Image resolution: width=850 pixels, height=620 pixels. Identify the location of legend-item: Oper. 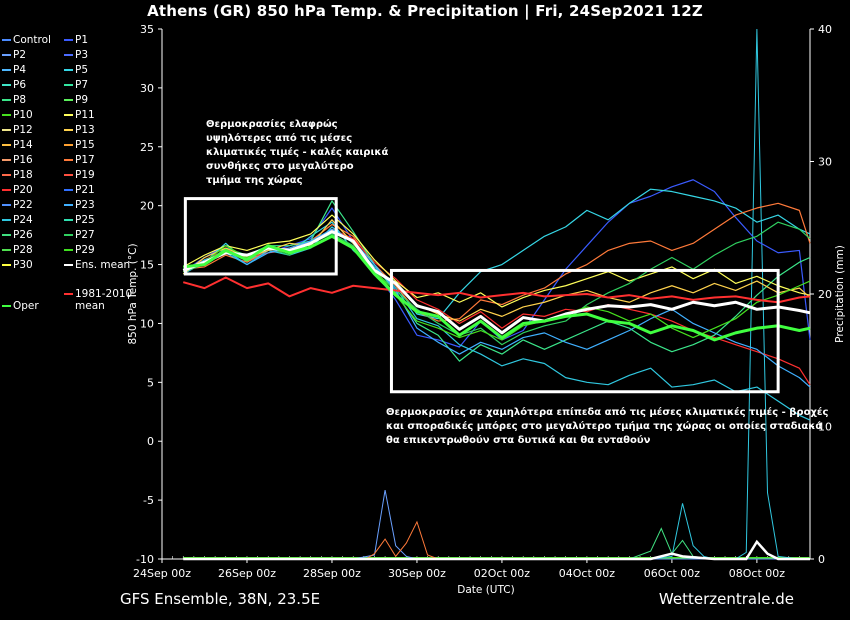
(20, 306).